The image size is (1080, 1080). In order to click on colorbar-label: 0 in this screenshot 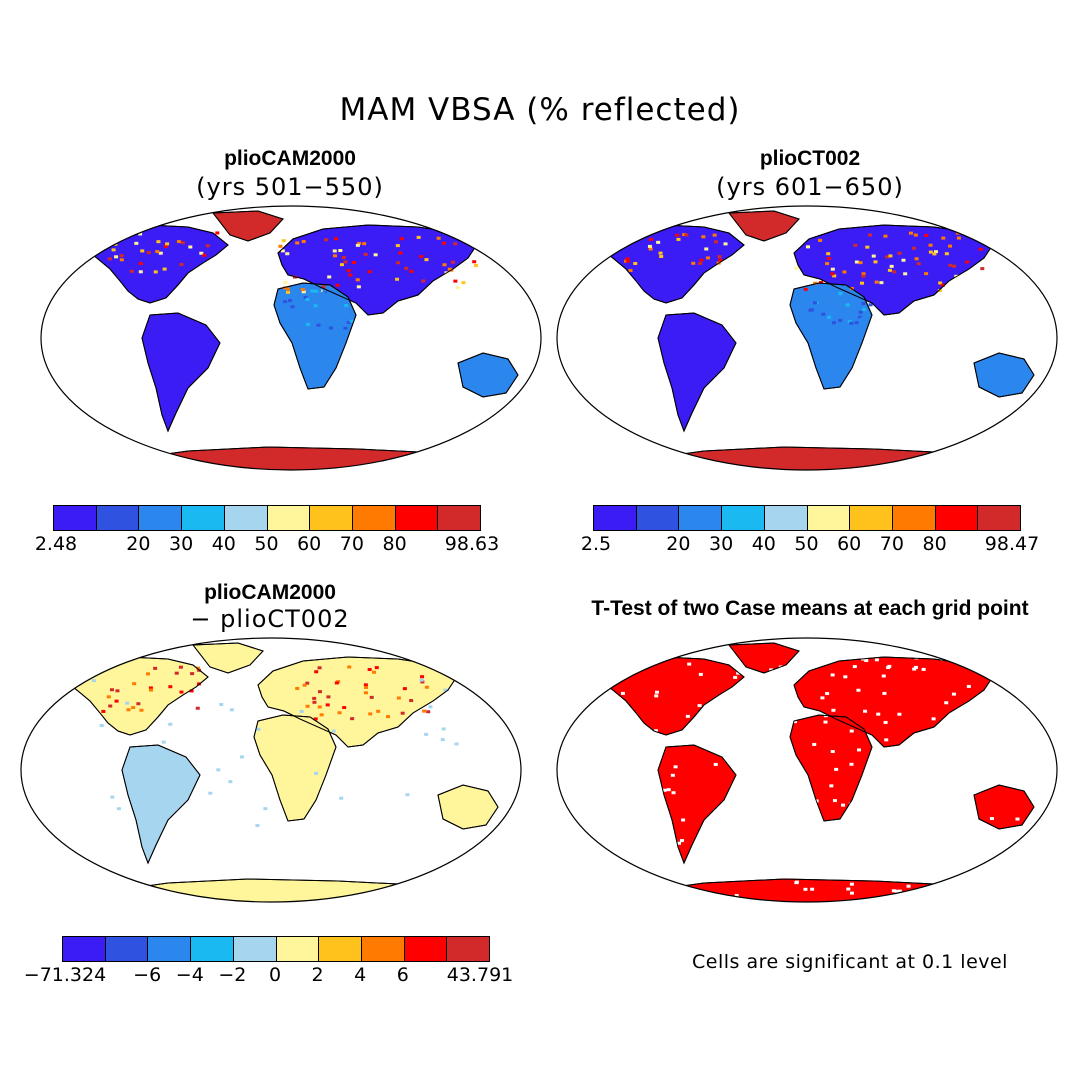, I will do `click(275, 975)`.